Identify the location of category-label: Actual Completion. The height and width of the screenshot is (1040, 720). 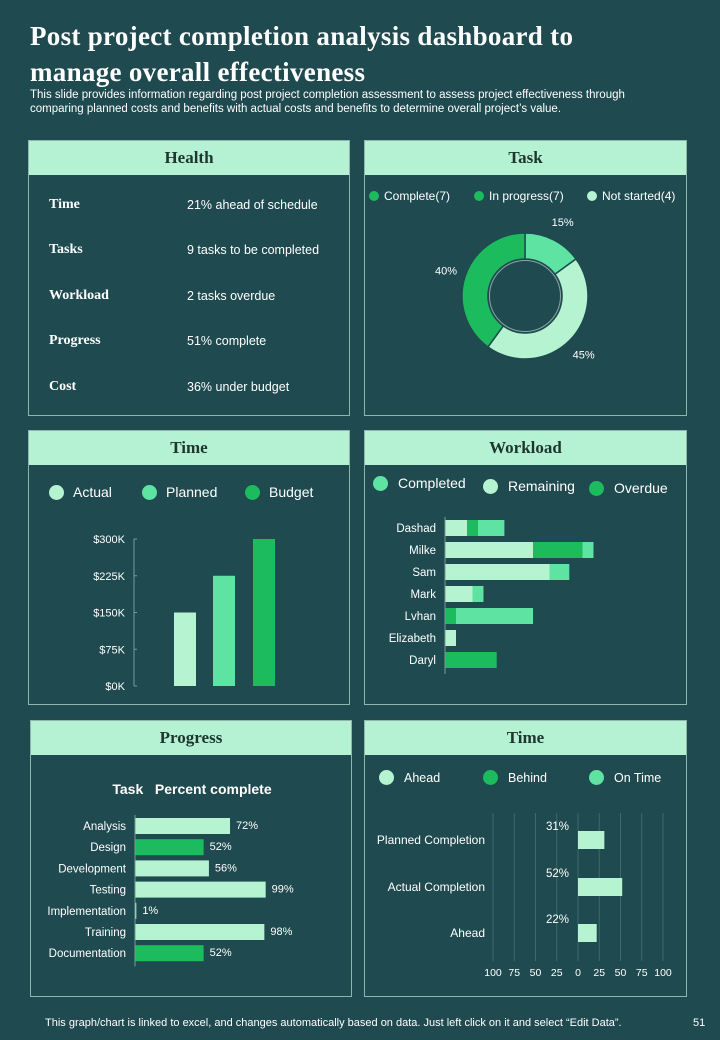
(436, 887).